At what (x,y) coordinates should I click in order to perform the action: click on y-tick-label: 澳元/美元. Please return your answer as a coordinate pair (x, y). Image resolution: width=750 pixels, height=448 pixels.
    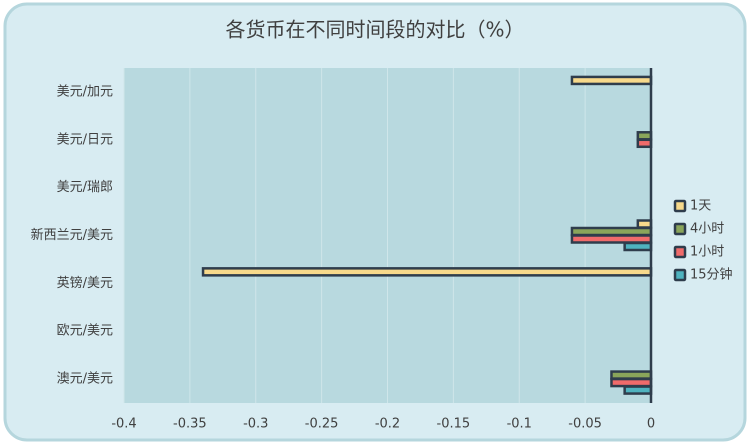
    Looking at the image, I should click on (85, 379).